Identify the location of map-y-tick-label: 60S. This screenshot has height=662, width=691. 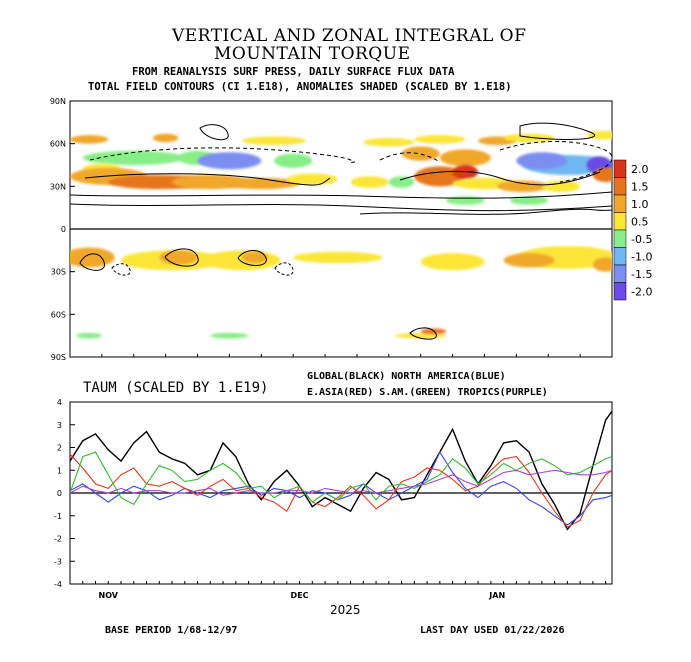
(58, 314).